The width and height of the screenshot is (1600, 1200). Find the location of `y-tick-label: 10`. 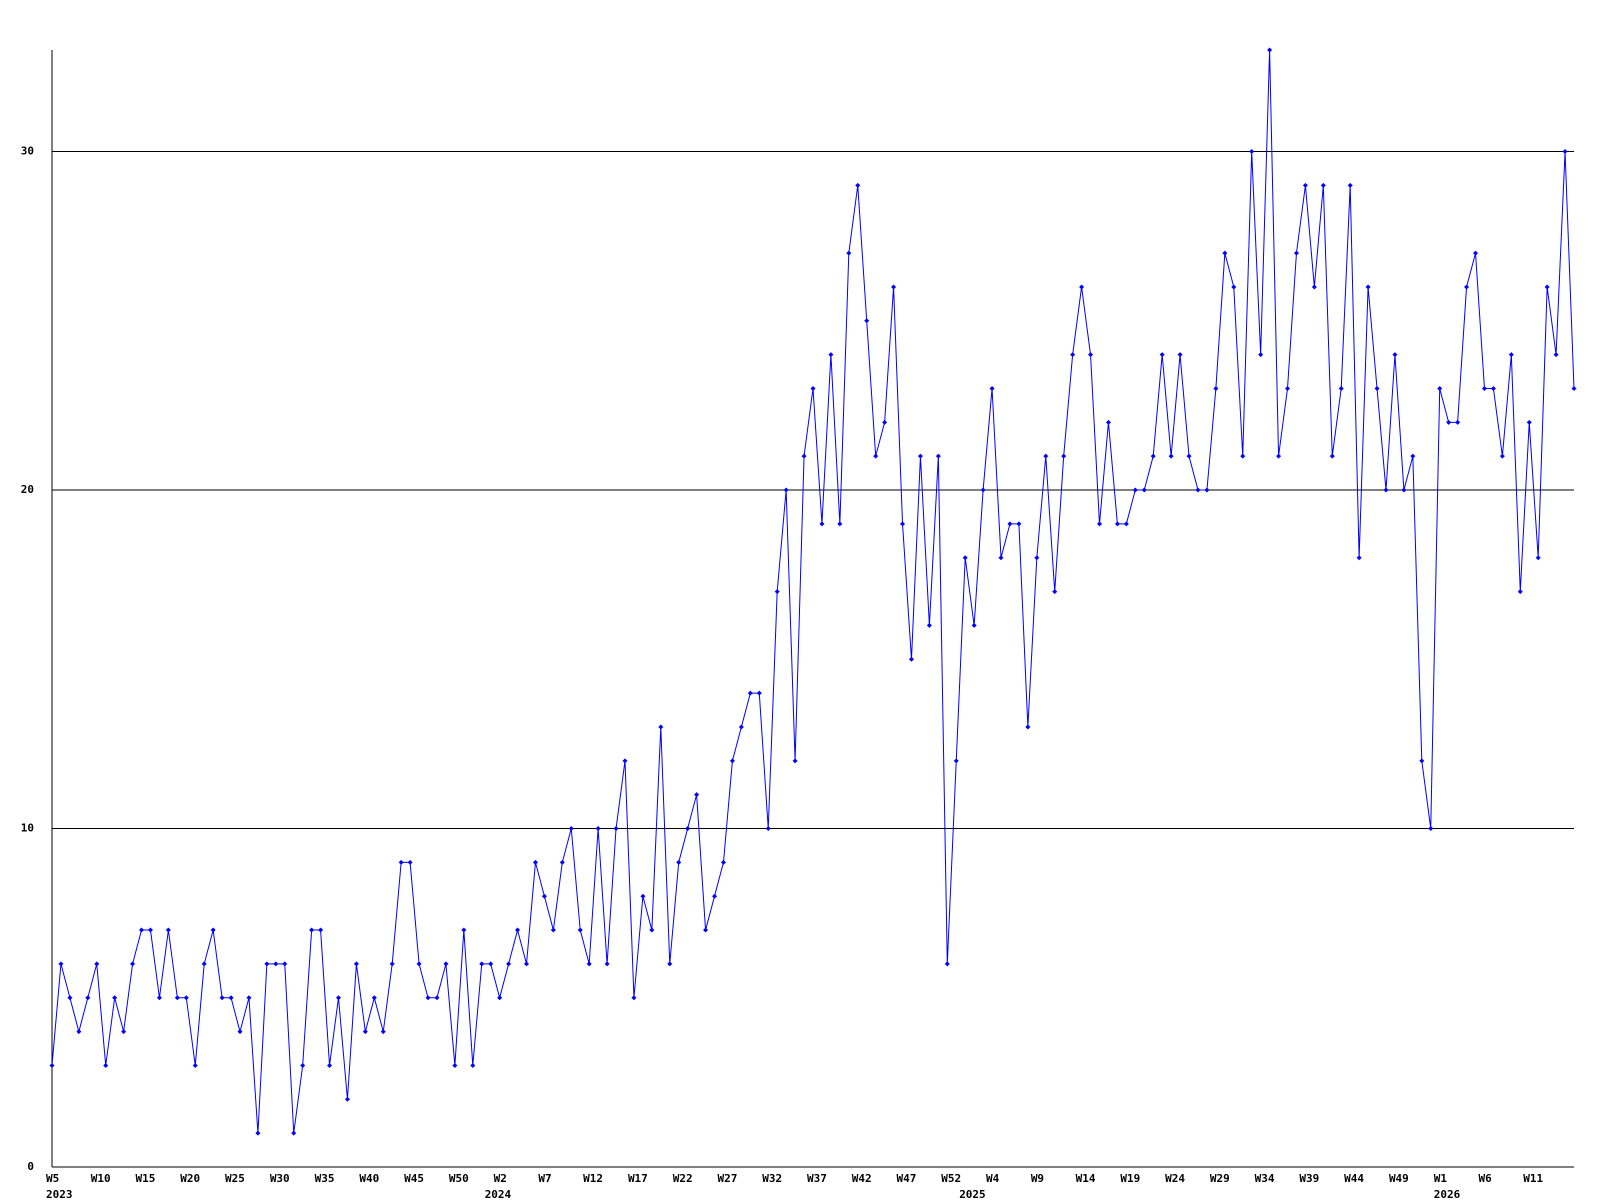

y-tick-label: 10 is located at coordinates (27, 828).